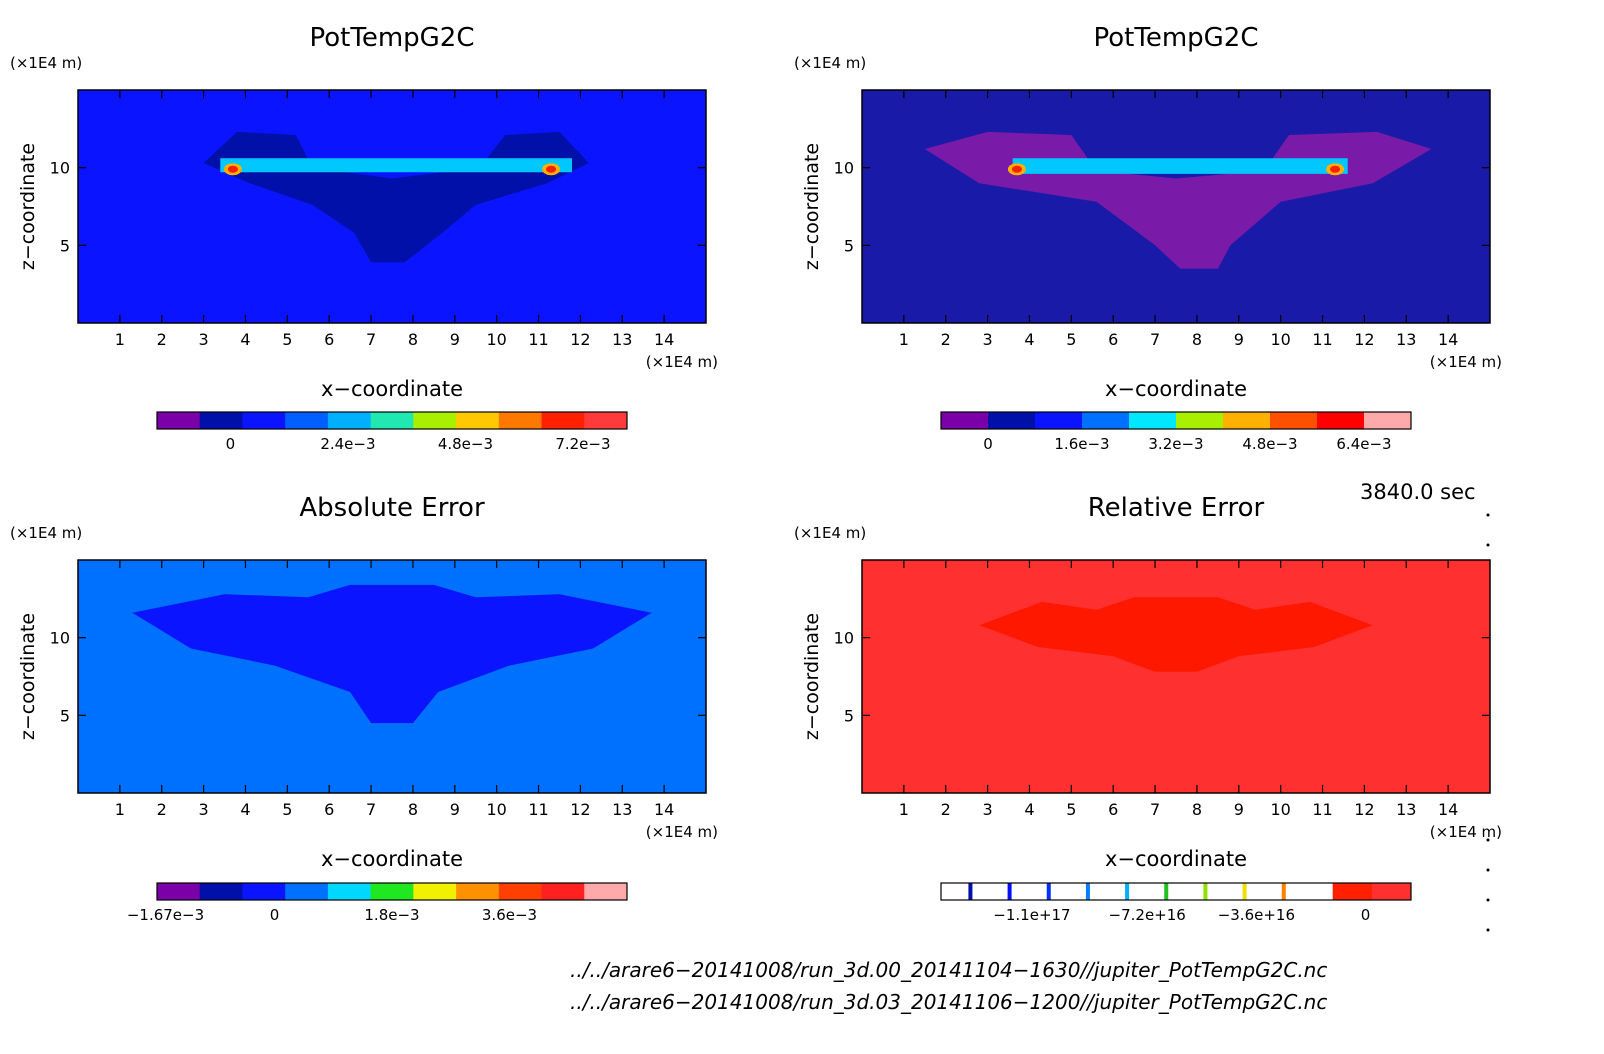 This screenshot has width=1604, height=1054. What do you see at coordinates (1175, 444) in the screenshot?
I see `colorbar-tick-label: 3.2e−3` at bounding box center [1175, 444].